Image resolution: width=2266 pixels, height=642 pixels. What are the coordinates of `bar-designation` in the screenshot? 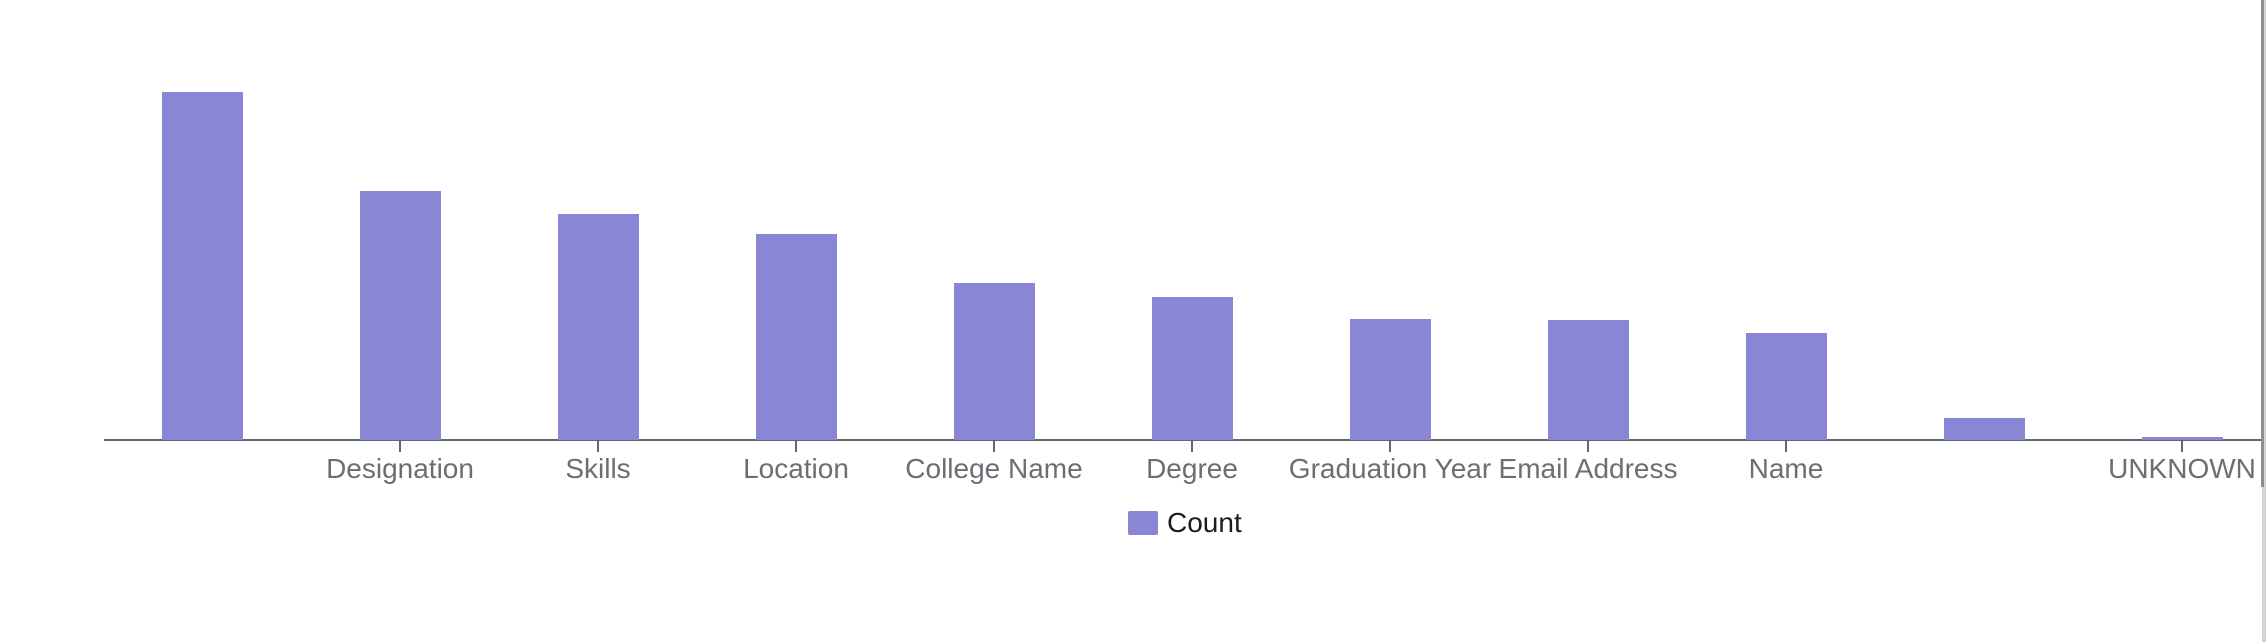 It's located at (400, 315).